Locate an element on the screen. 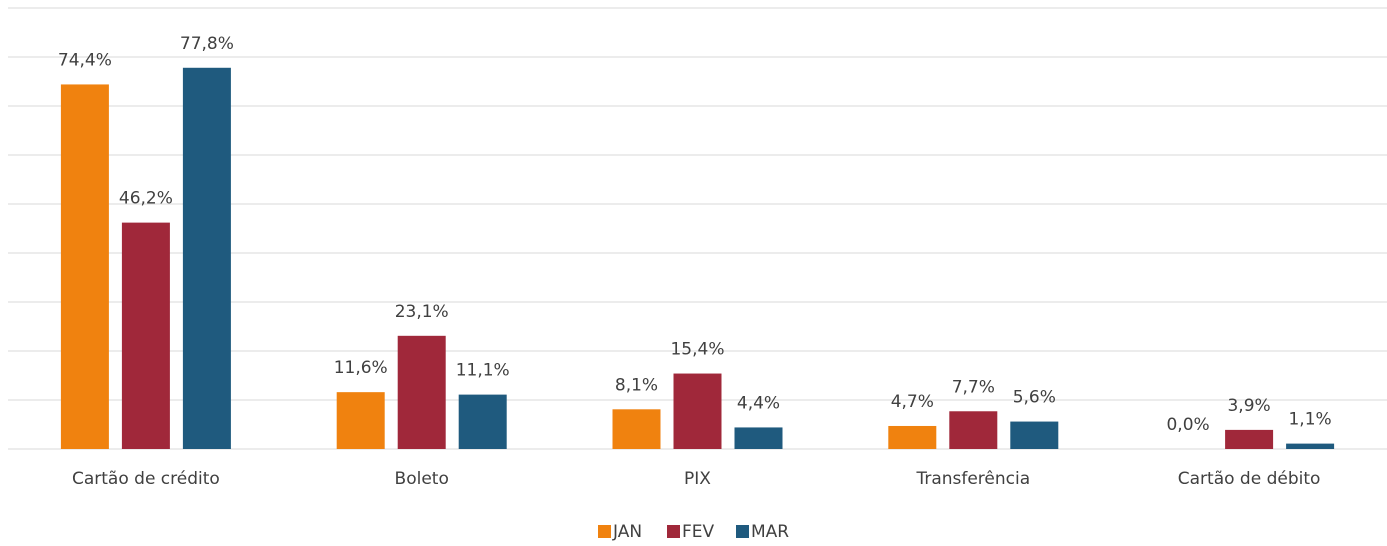 The image size is (1387, 546). x-tick-label: PIX is located at coordinates (697, 479).